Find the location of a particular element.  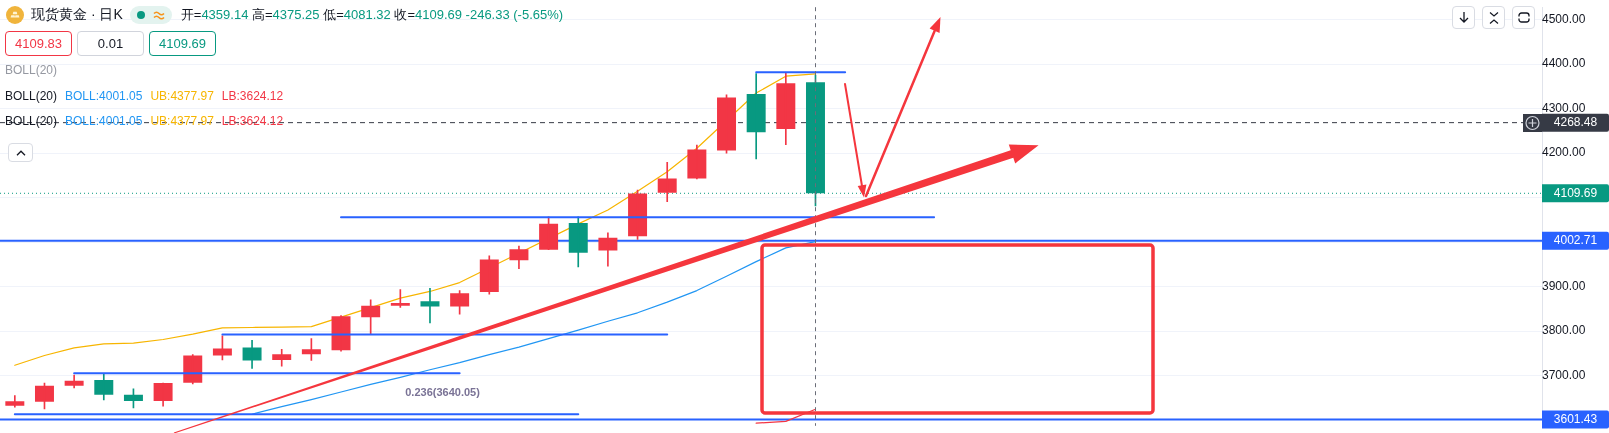

text: 4268.48 is located at coordinates (1575, 121).